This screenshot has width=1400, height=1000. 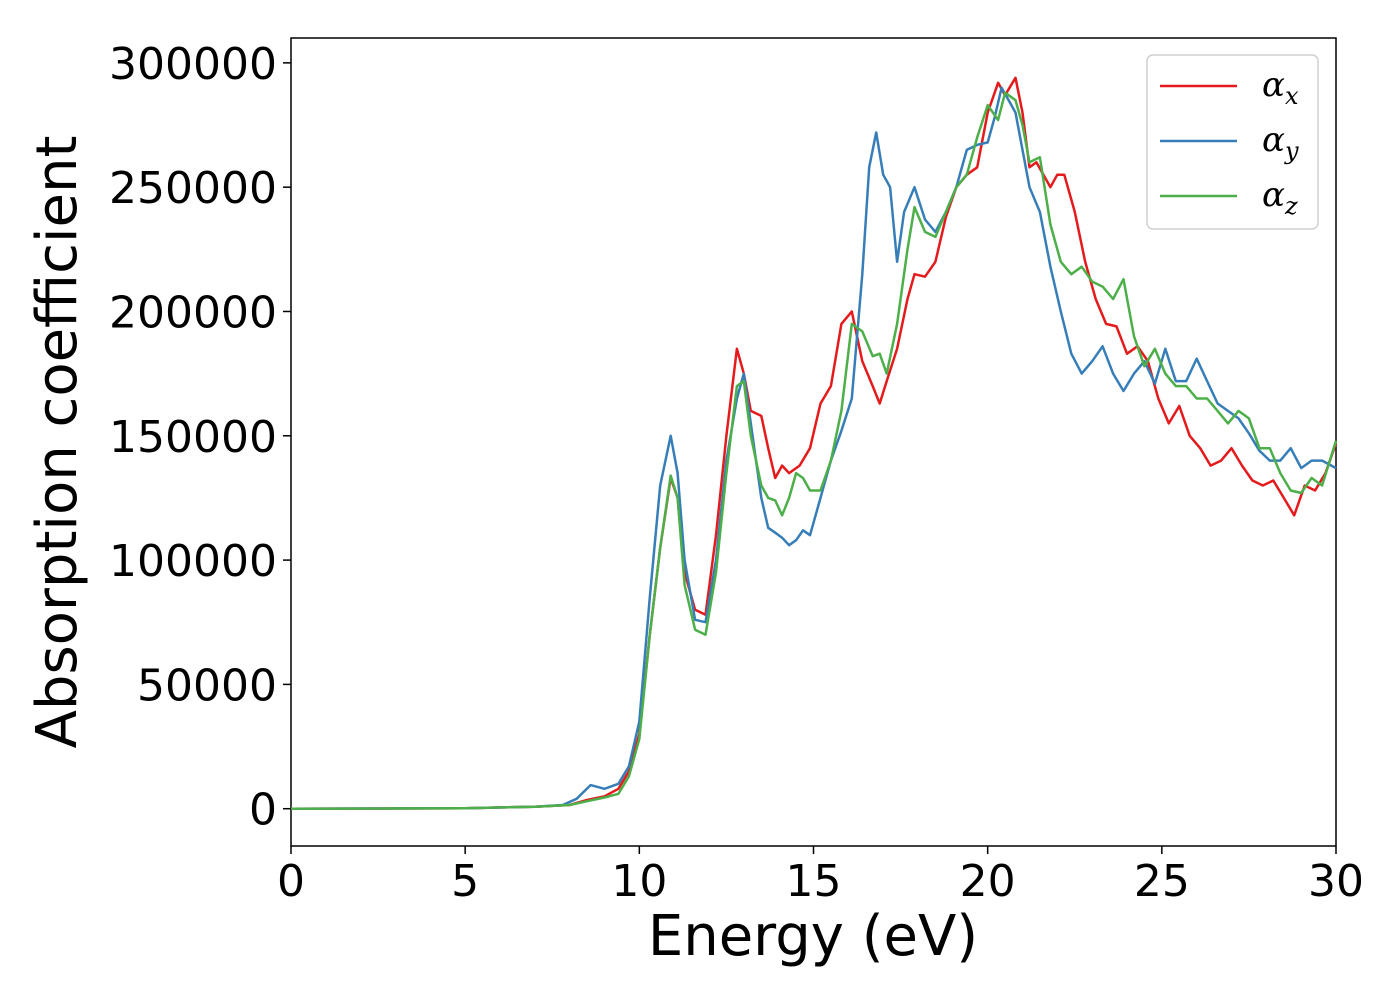 I want to click on y-axis-label: Absorption coefficient, so click(x=57, y=442).